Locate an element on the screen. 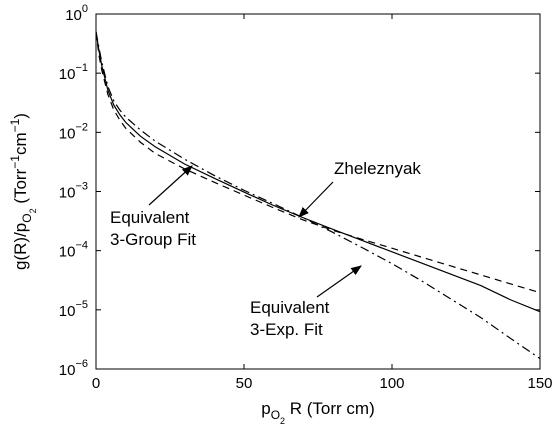  annotation-label: Zheleznyak is located at coordinates (377, 168).